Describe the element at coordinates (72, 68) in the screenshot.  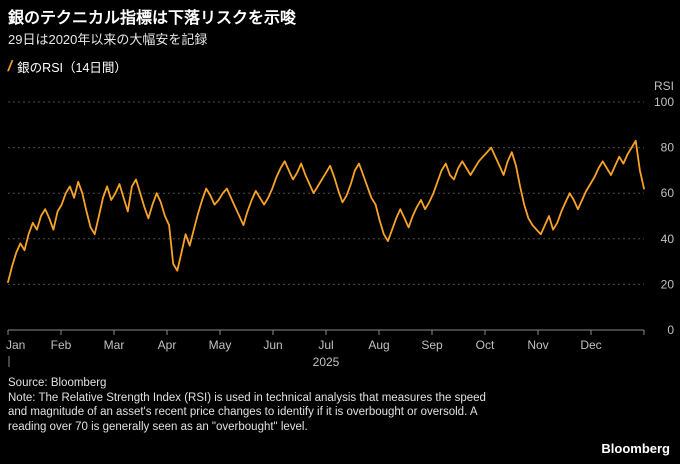
I see `legend-label: 銀のRSI（14日間）` at that location.